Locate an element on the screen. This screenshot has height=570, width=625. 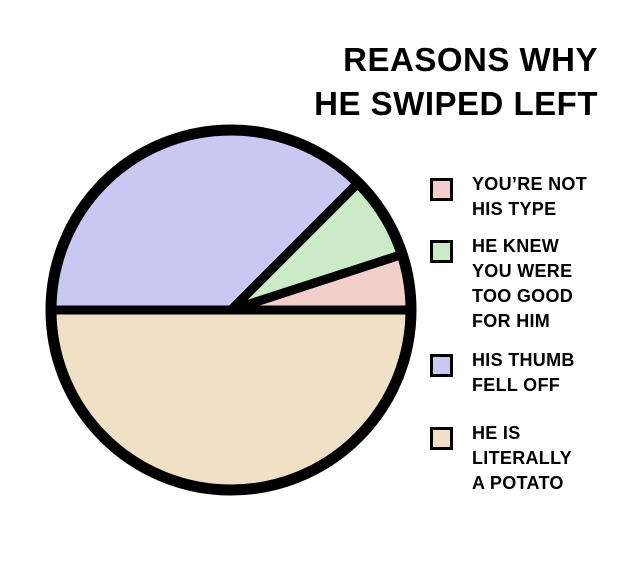
legend-label: HIS THUMB FELL OFF is located at coordinates (523, 372).